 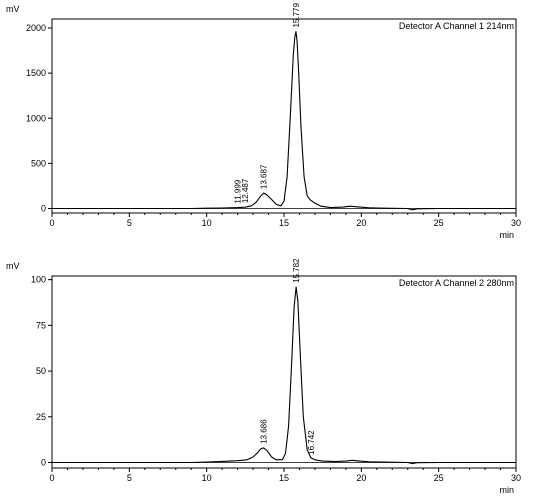 What do you see at coordinates (41, 417) in the screenshot?
I see `y-tick-label: 25` at bounding box center [41, 417].